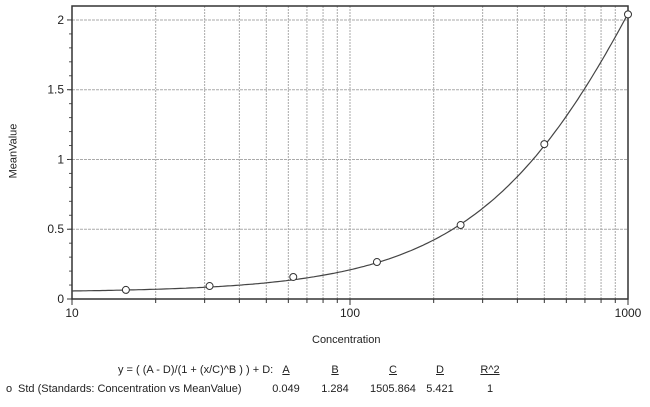 Image resolution: width=650 pixels, height=407 pixels. Describe the element at coordinates (9, 389) in the screenshot. I see `legend-marker: o` at that location.